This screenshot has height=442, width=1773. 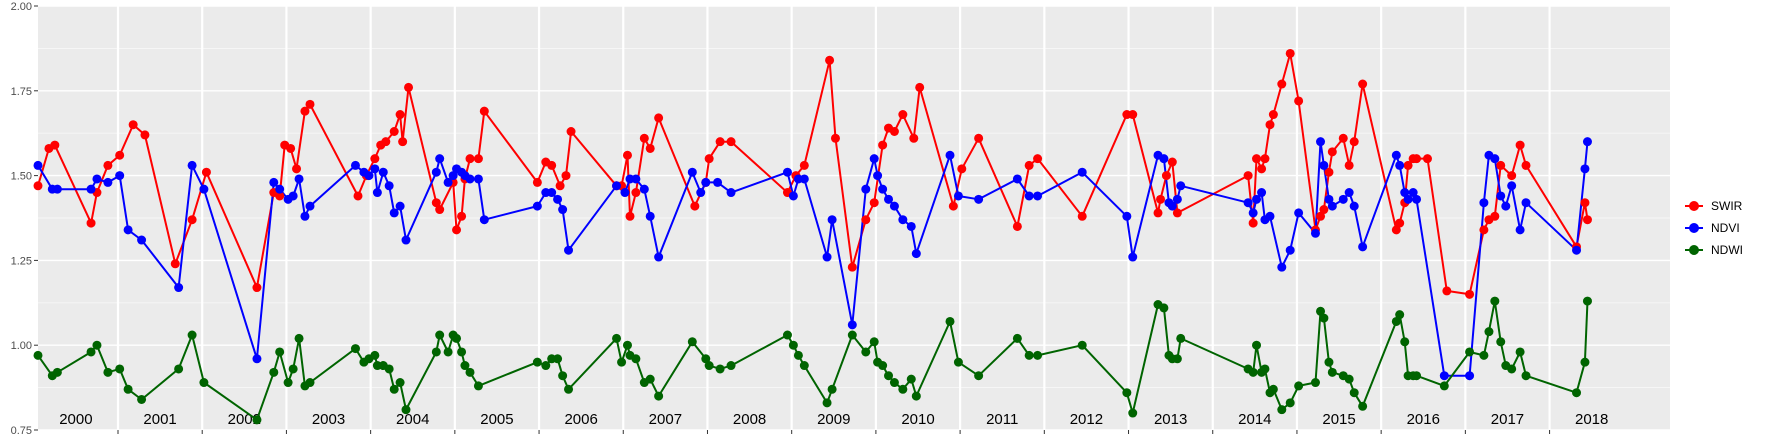 I want to click on year-label: 2005, so click(x=496, y=419).